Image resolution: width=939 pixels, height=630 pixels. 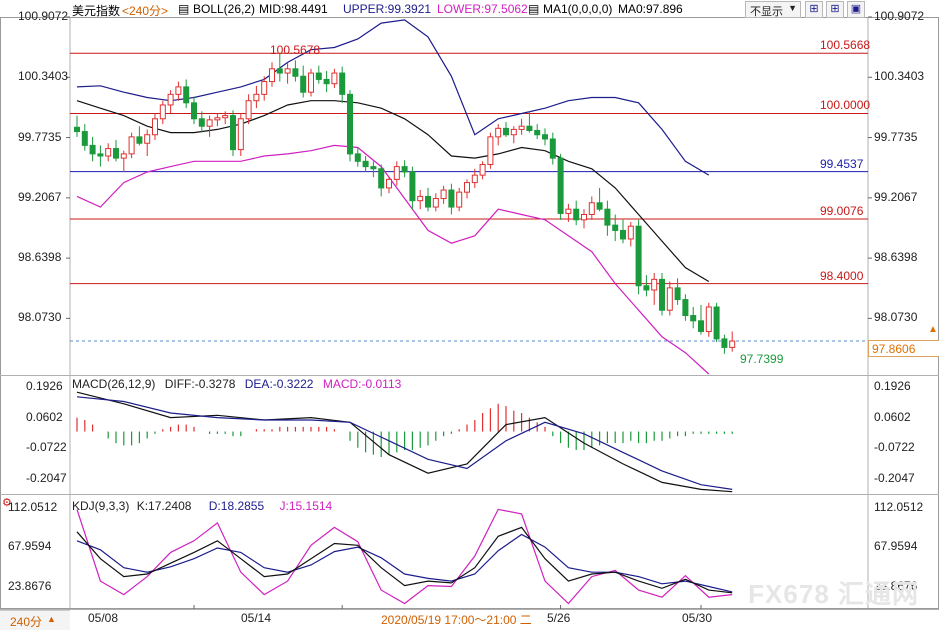 I want to click on kdj-j-line, so click(x=404, y=556).